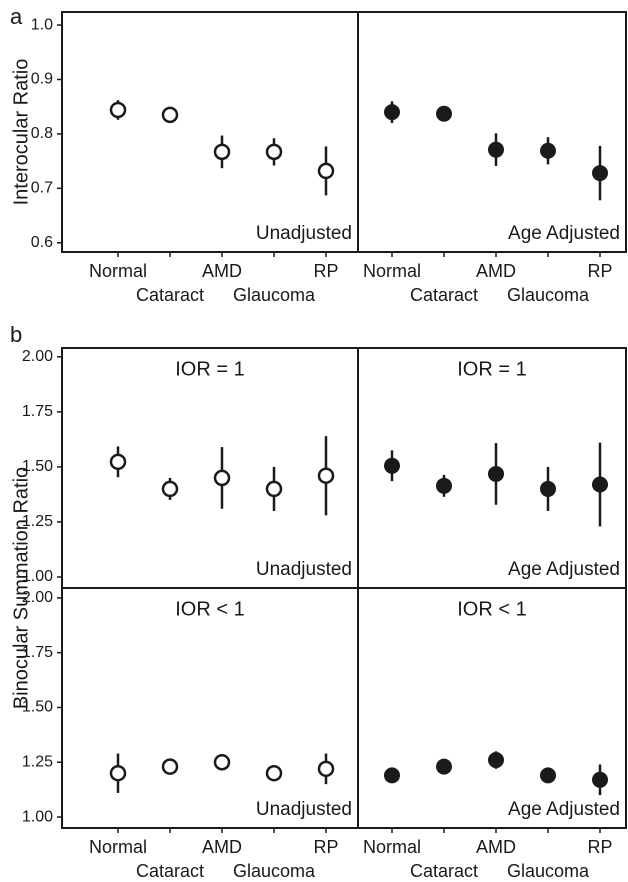 The width and height of the screenshot is (628, 882). Describe the element at coordinates (16, 334) in the screenshot. I see `panel-label: b` at that location.